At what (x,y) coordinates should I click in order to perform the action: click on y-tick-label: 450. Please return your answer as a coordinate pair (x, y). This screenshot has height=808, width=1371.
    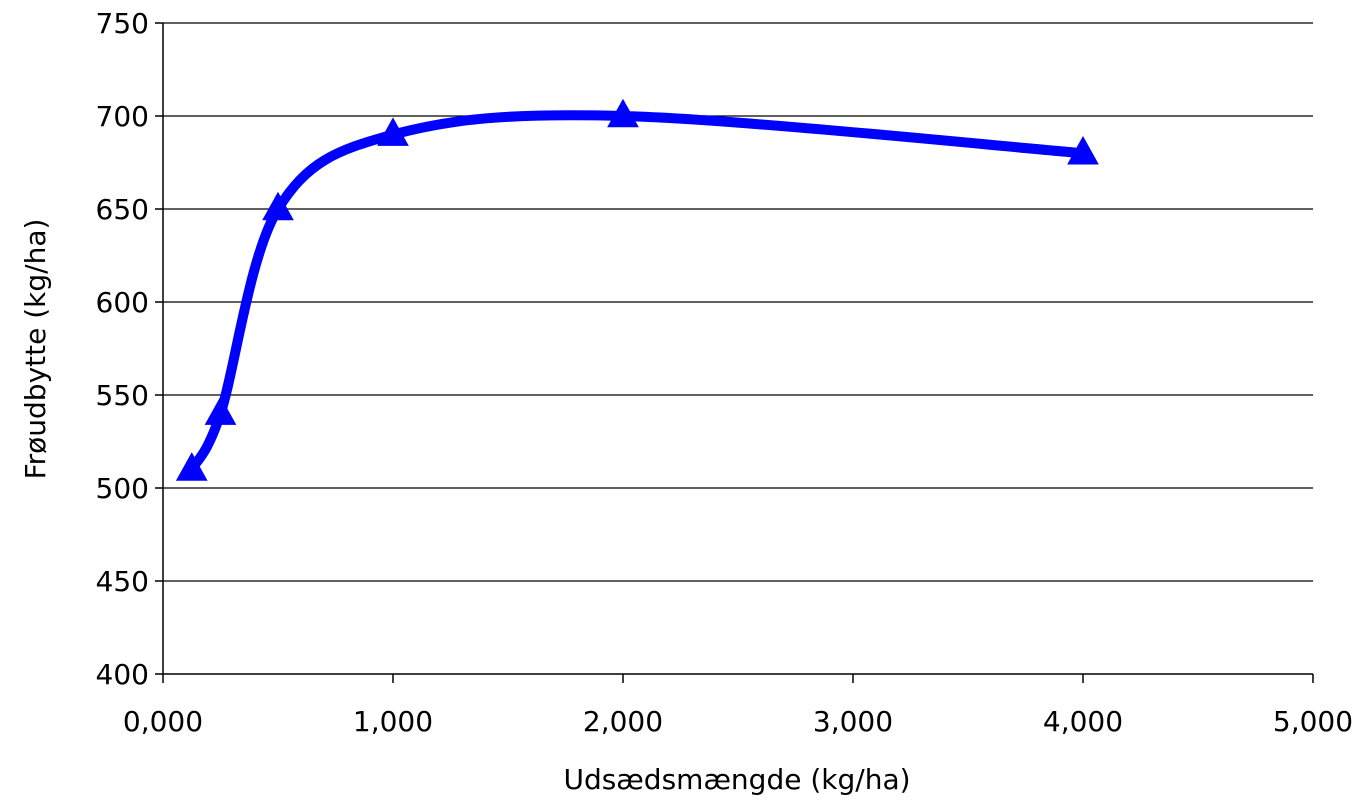
    Looking at the image, I should click on (122, 581).